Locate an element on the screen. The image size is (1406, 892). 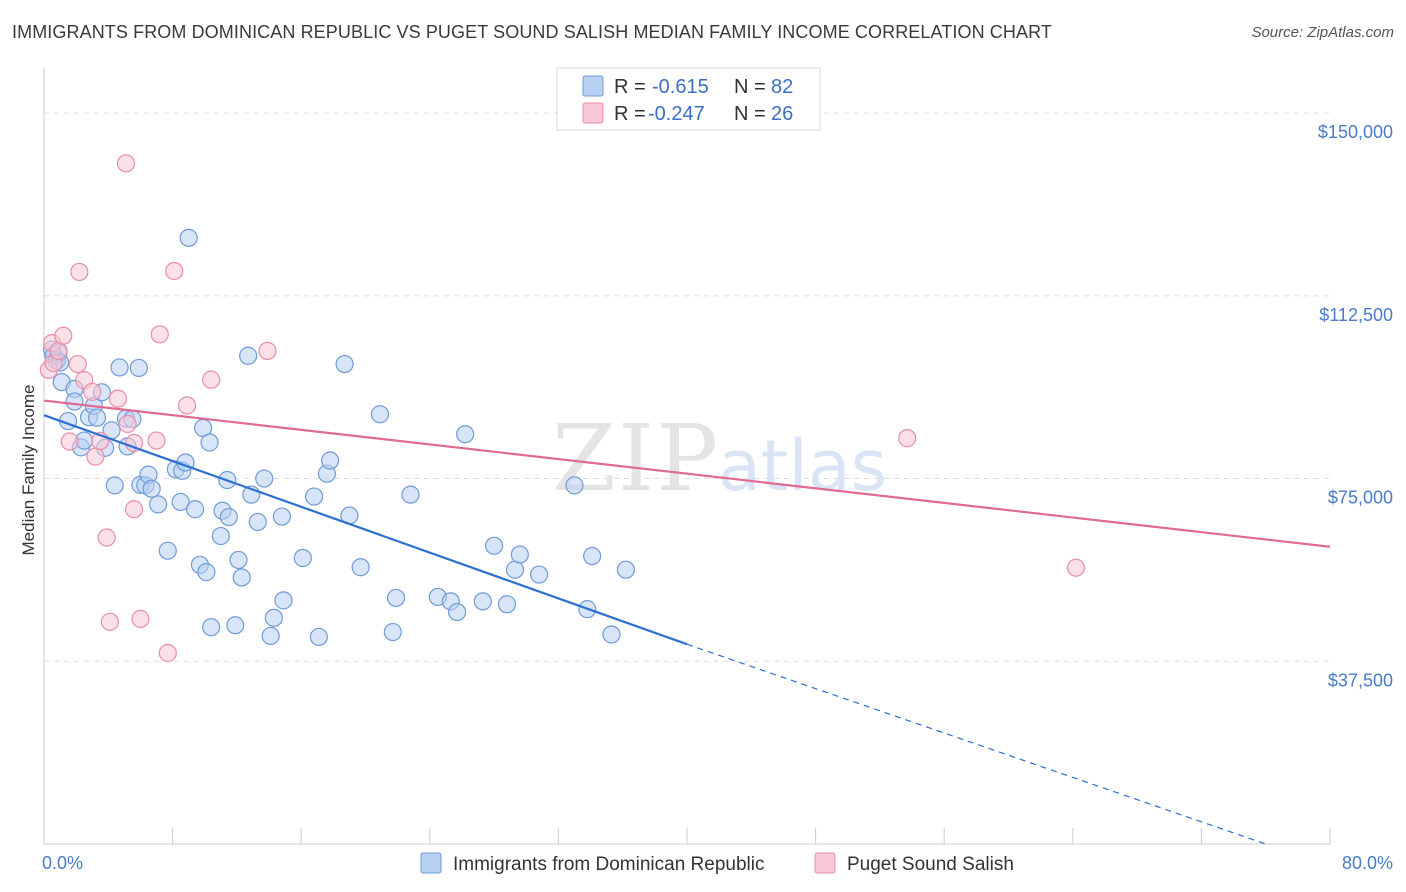
legend-n-label-1: N = is located at coordinates (750, 87).